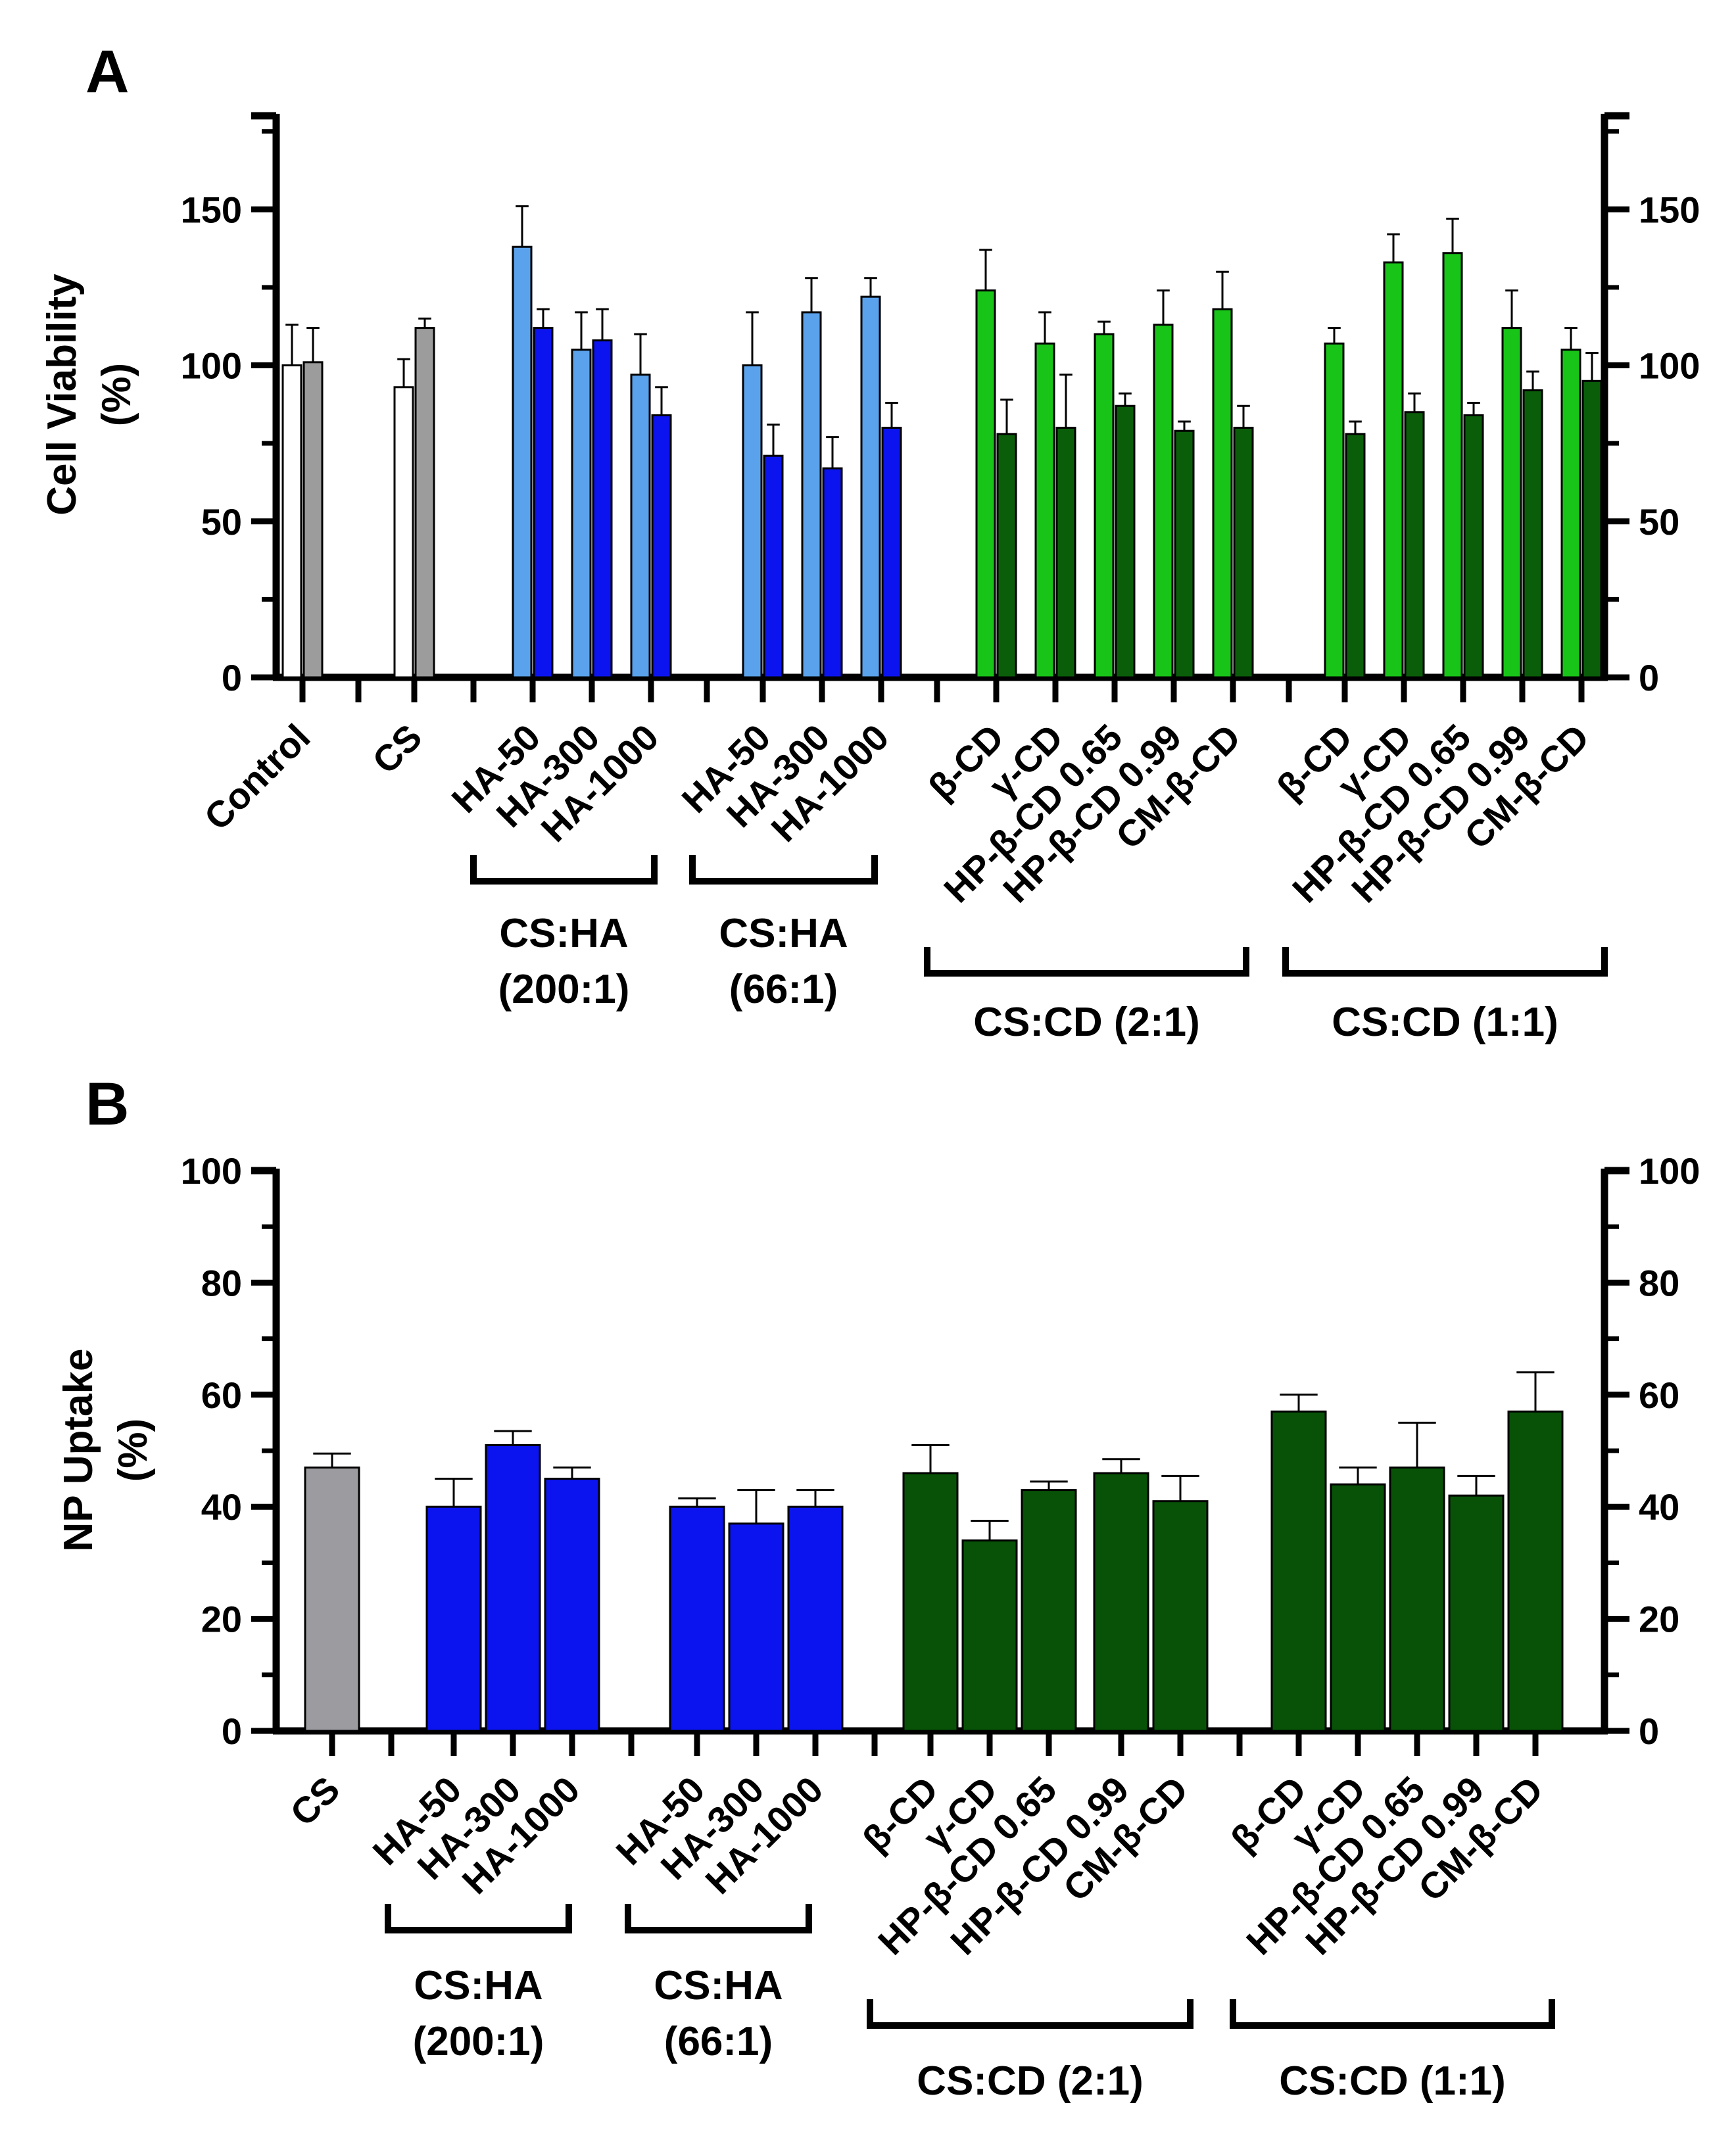  I want to click on y-tick-label-right: 80, so click(1659, 1282).